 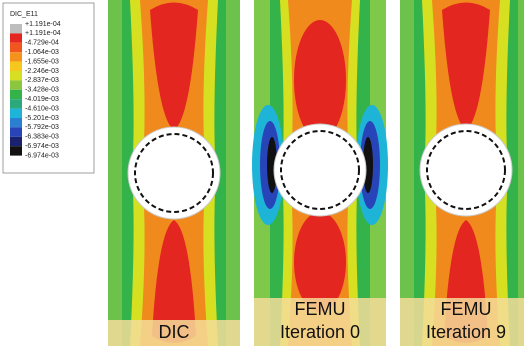 I want to click on panel-label: Iteration 9, so click(x=466, y=332).